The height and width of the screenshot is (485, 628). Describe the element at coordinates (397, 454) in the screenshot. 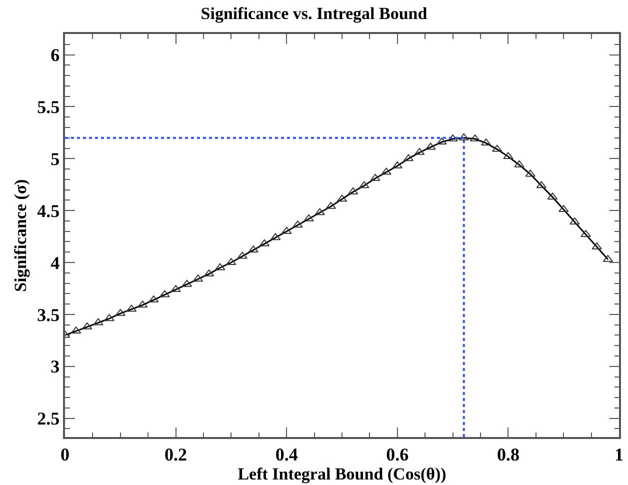

I see `x-tick-label: 0.6` at that location.